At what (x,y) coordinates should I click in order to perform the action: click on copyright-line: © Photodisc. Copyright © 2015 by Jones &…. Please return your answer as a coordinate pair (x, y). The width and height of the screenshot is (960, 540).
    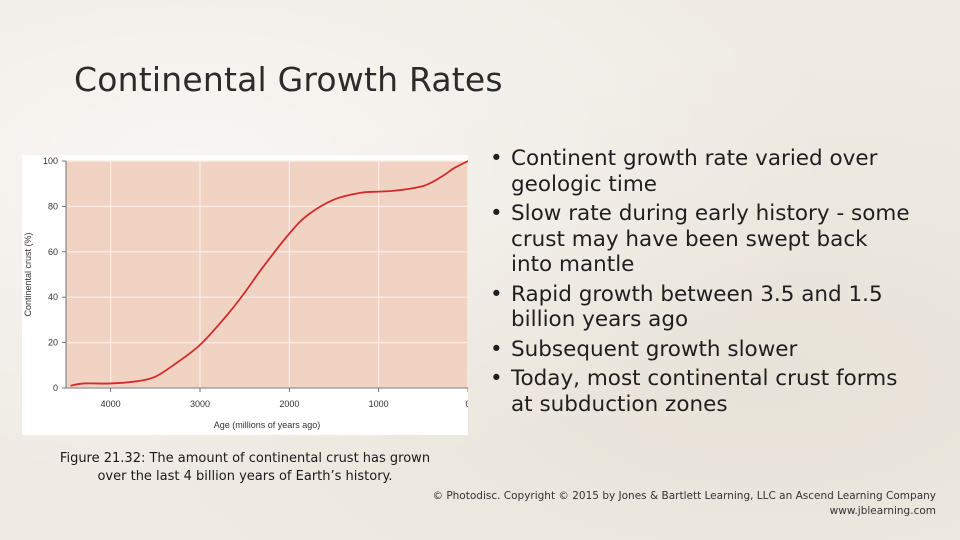
    Looking at the image, I should click on (684, 496).